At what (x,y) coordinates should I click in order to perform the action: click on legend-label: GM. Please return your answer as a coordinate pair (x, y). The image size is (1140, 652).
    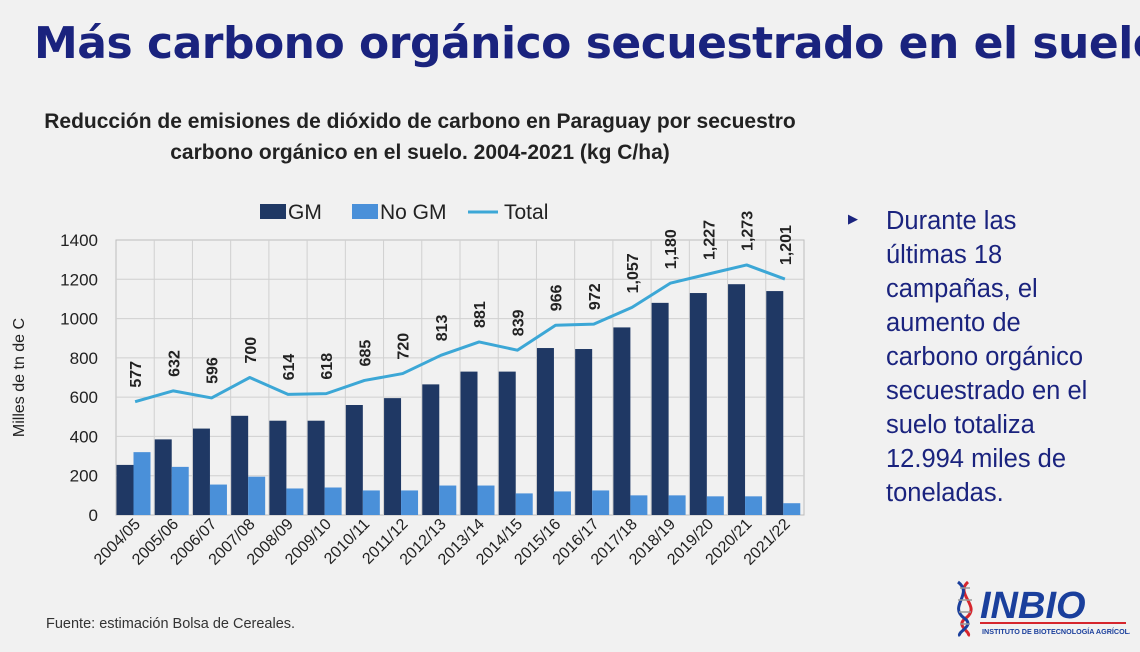
    Looking at the image, I should click on (305, 212).